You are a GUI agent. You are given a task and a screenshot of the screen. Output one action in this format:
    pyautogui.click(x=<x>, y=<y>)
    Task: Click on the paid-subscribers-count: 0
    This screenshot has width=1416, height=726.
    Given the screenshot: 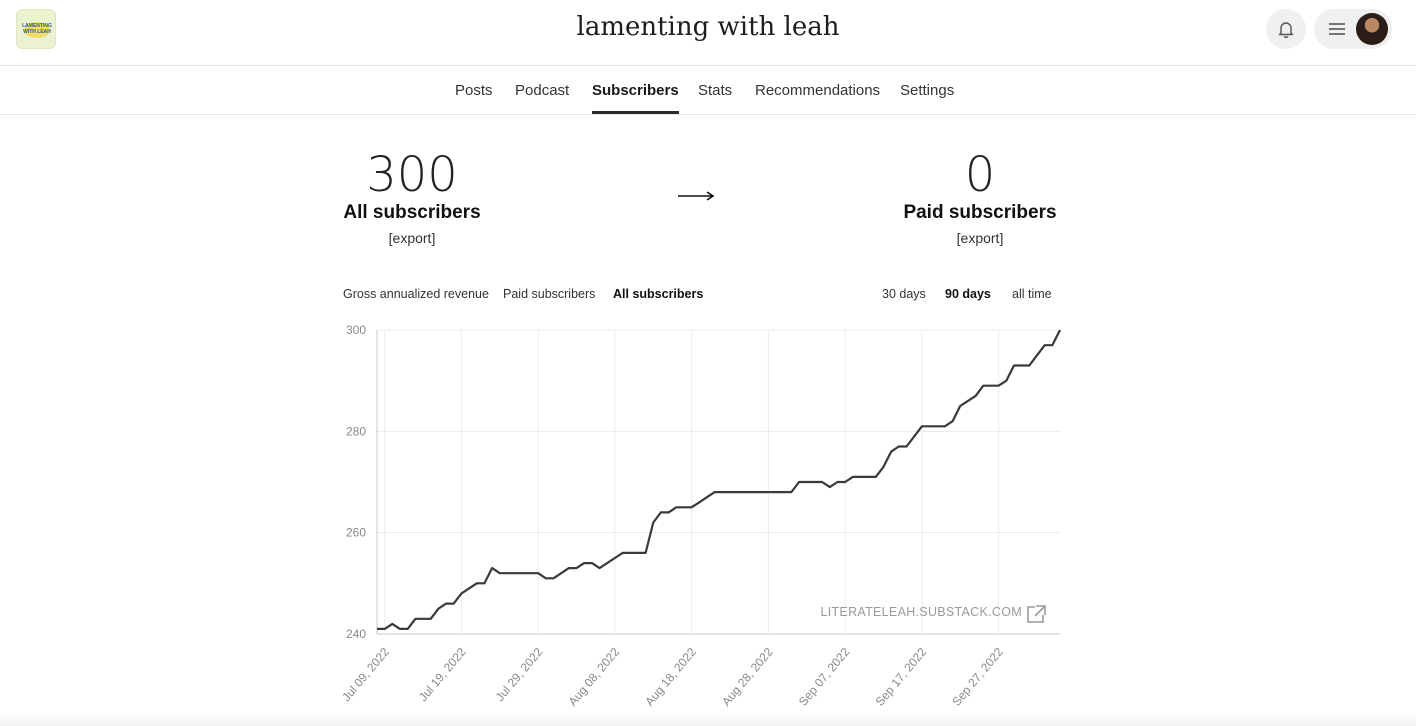 What is the action you would take?
    pyautogui.click(x=980, y=175)
    